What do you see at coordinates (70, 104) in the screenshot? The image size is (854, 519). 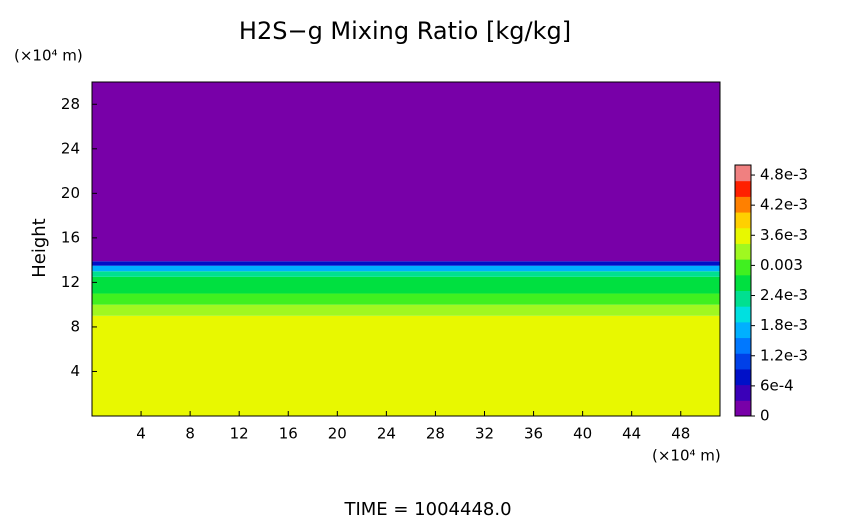 I see `y-tick-label: 28` at bounding box center [70, 104].